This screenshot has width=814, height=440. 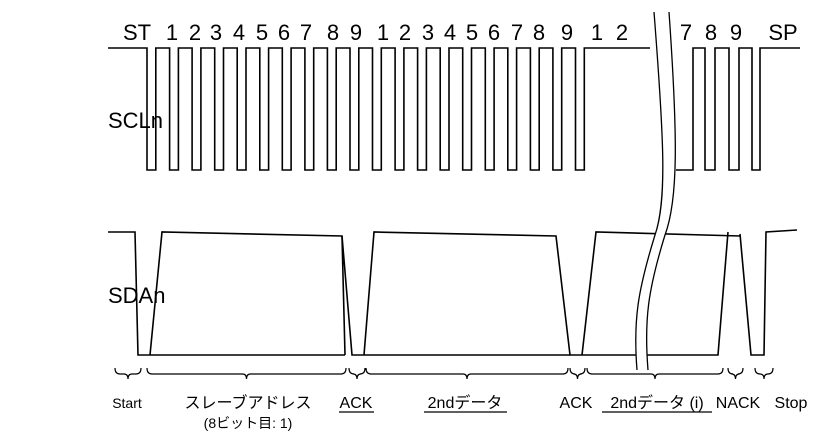 What do you see at coordinates (791, 403) in the screenshot?
I see `stop-label: Stop` at bounding box center [791, 403].